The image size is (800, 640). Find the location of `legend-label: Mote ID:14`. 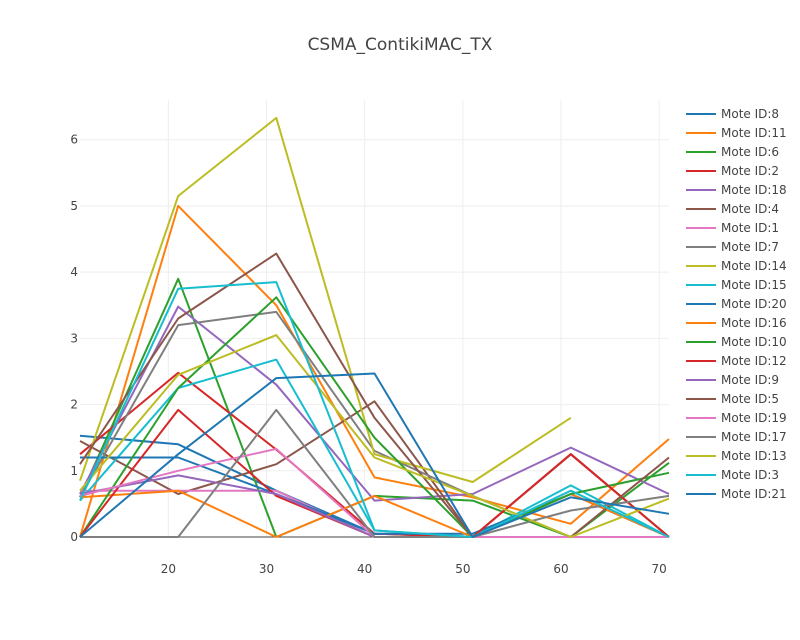

legend-label: Mote ID:14 is located at coordinates (754, 266).